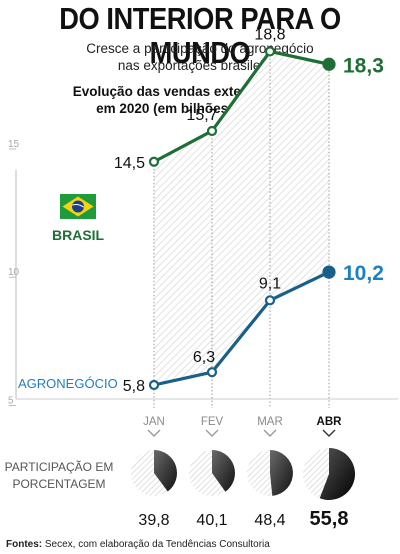 The height and width of the screenshot is (554, 400). Describe the element at coordinates (270, 300) in the screenshot. I see `agro-point-mar` at that location.